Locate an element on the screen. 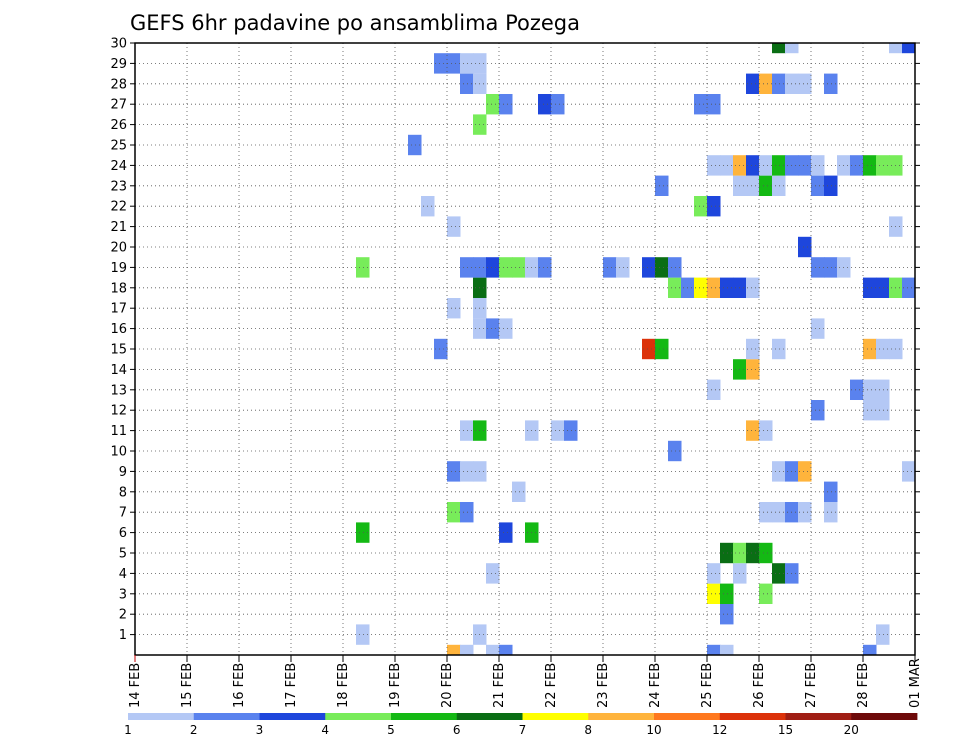 The image size is (960, 742). colorbar-label: 8 is located at coordinates (588, 730).